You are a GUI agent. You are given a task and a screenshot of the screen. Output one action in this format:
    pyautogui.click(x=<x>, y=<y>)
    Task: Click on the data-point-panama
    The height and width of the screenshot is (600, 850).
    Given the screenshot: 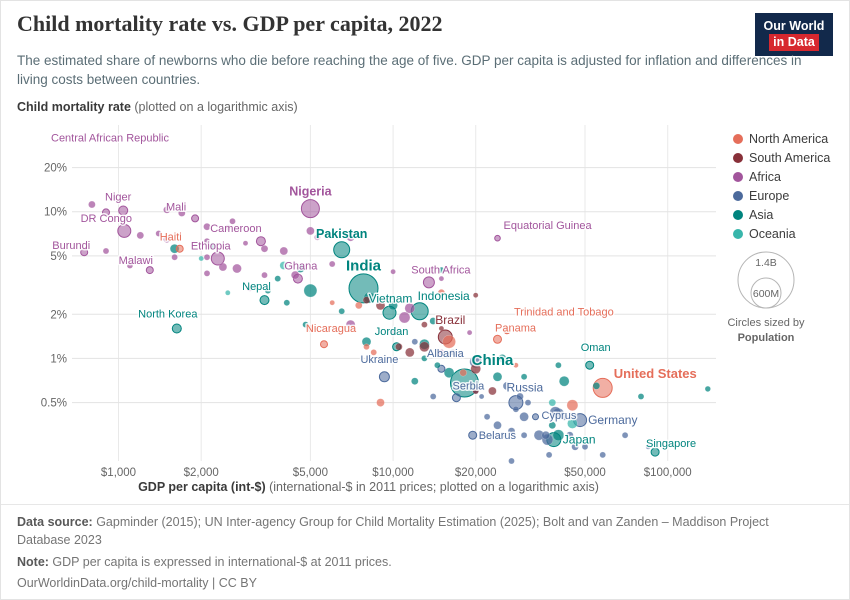 What is the action you would take?
    pyautogui.click(x=497, y=339)
    